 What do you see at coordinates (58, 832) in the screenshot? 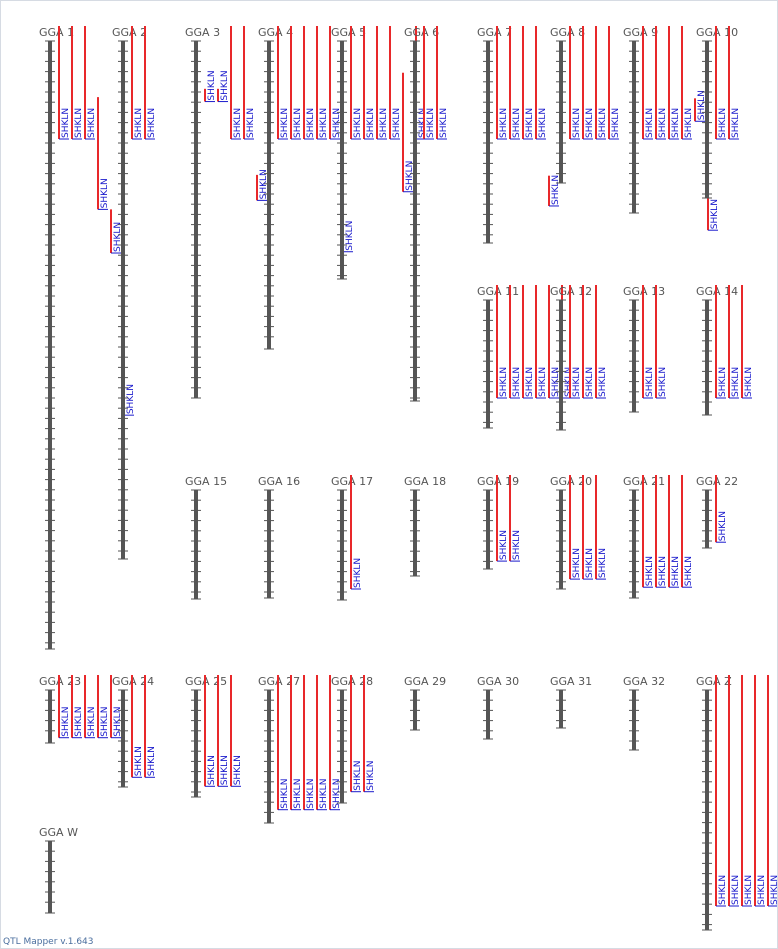
I see `chromosome-label-gga-w: GGA W` at bounding box center [58, 832].